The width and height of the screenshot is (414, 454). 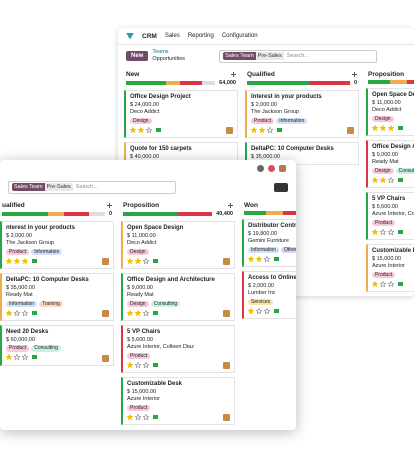 I want to click on menu-item: Configuration, so click(x=239, y=36).